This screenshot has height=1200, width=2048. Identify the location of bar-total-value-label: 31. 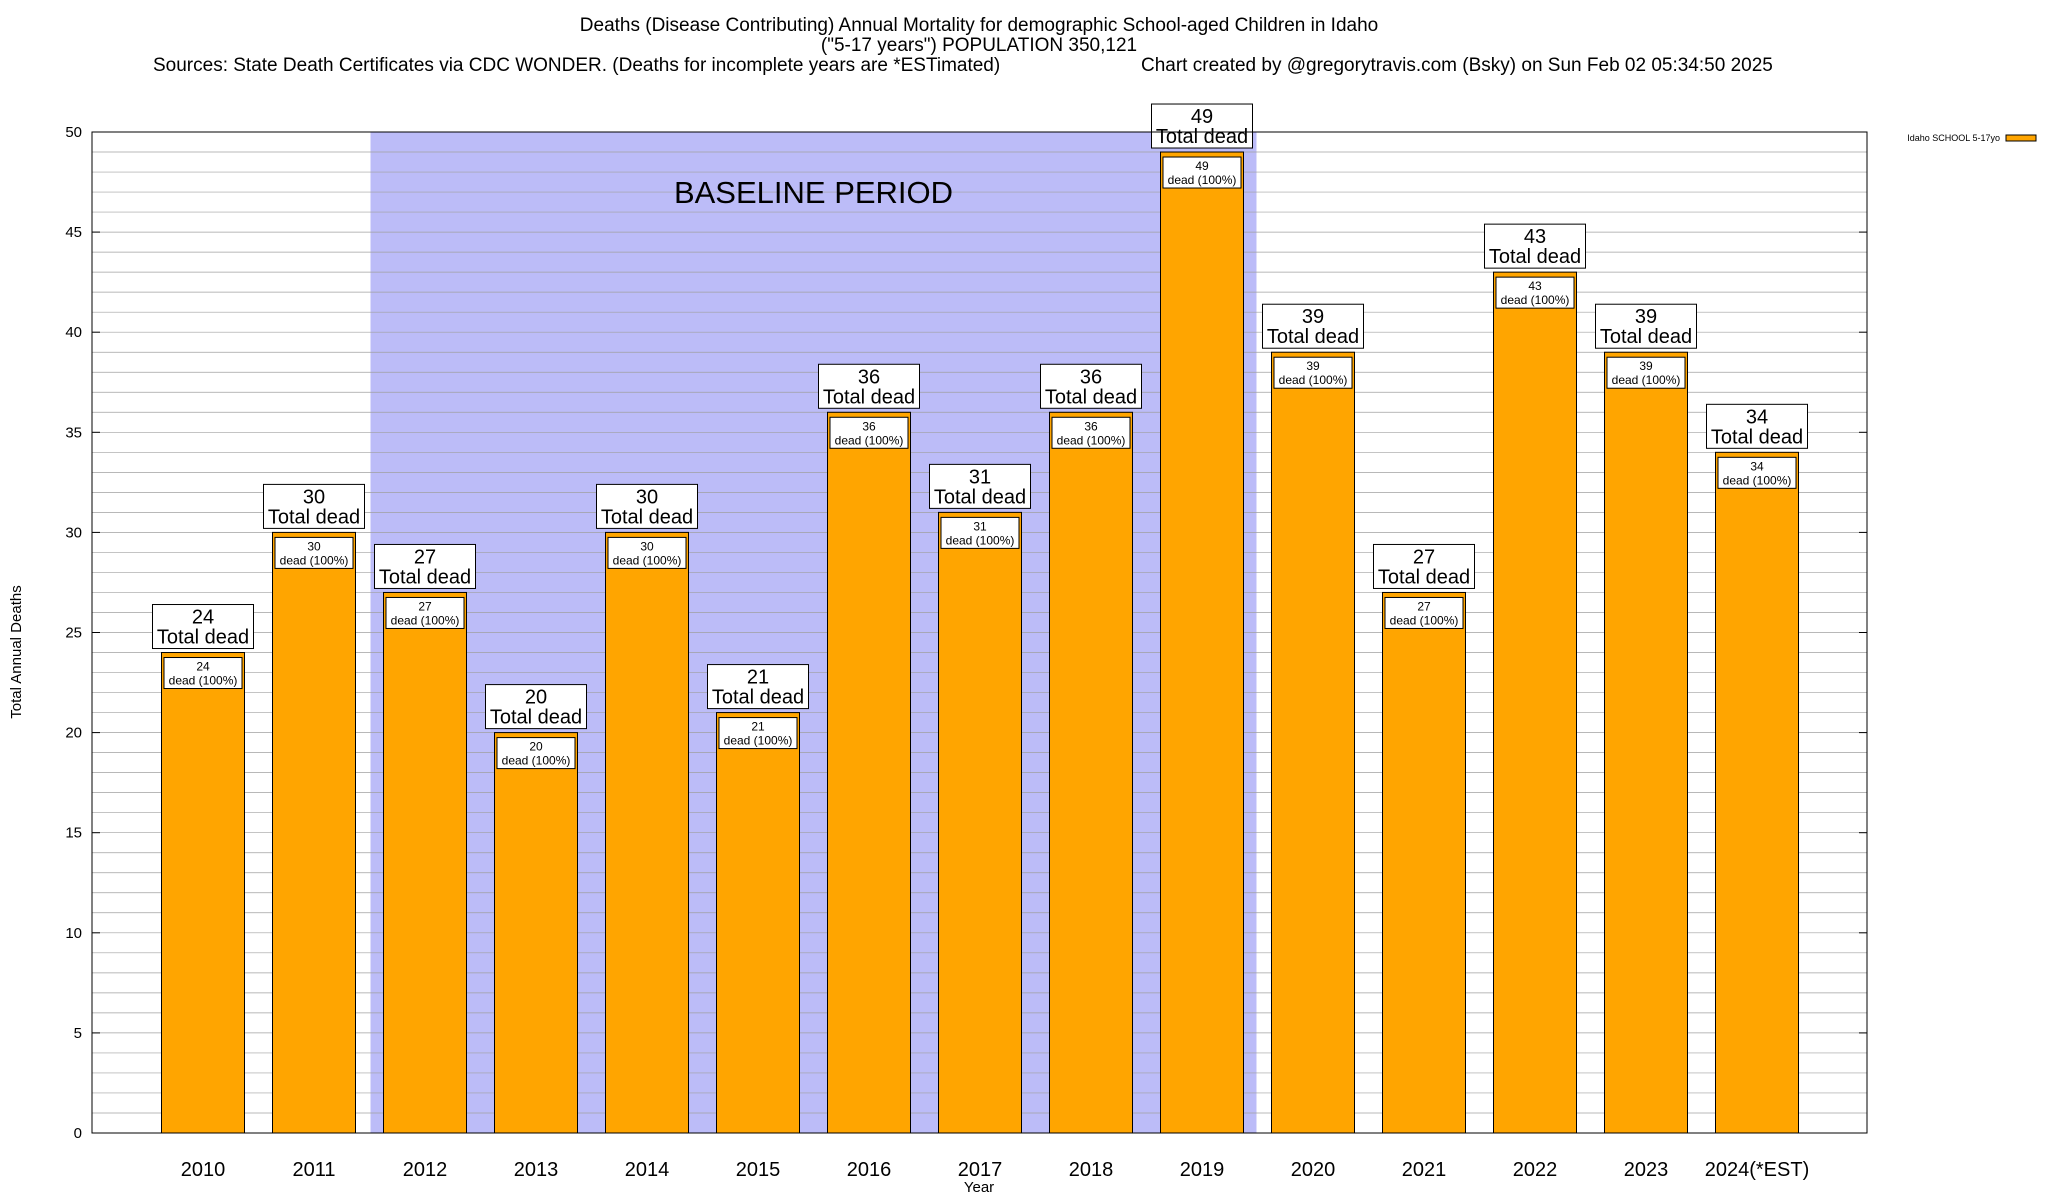
(980, 477).